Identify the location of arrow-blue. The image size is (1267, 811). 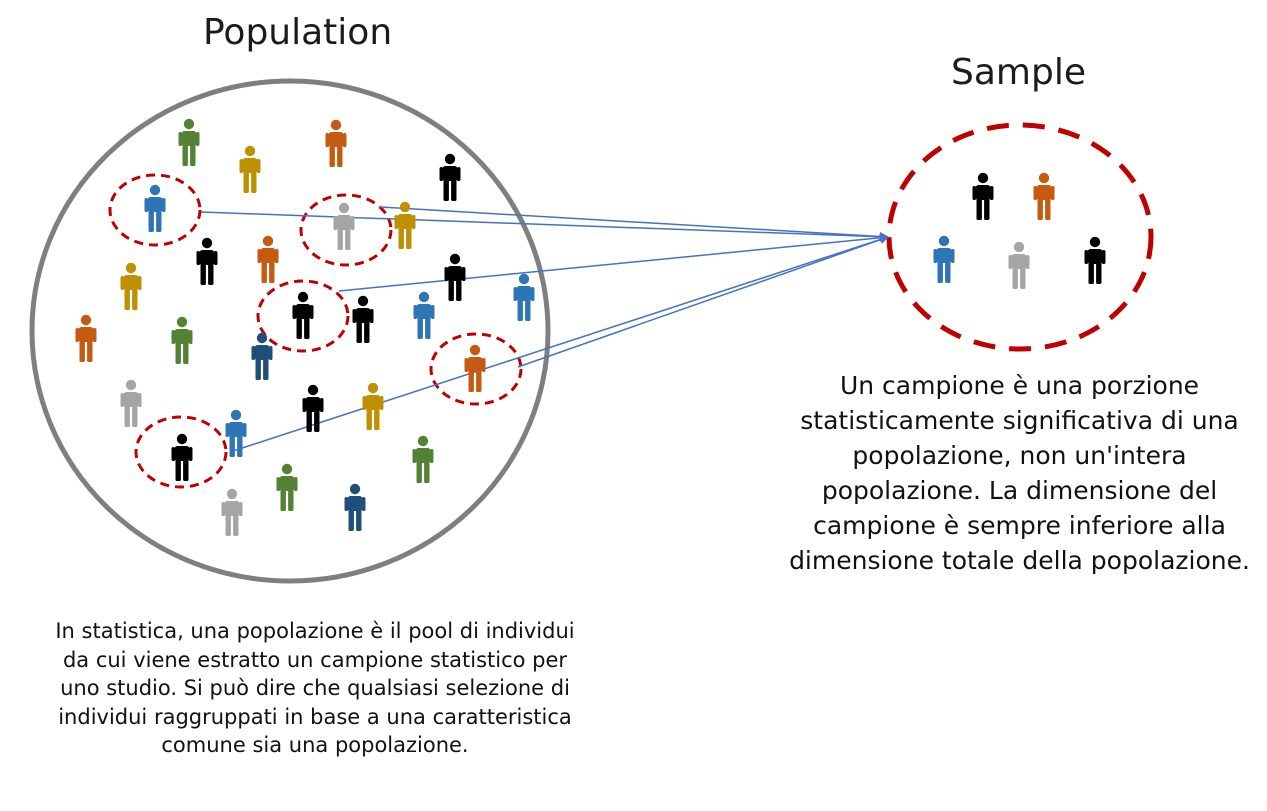
(544, 226).